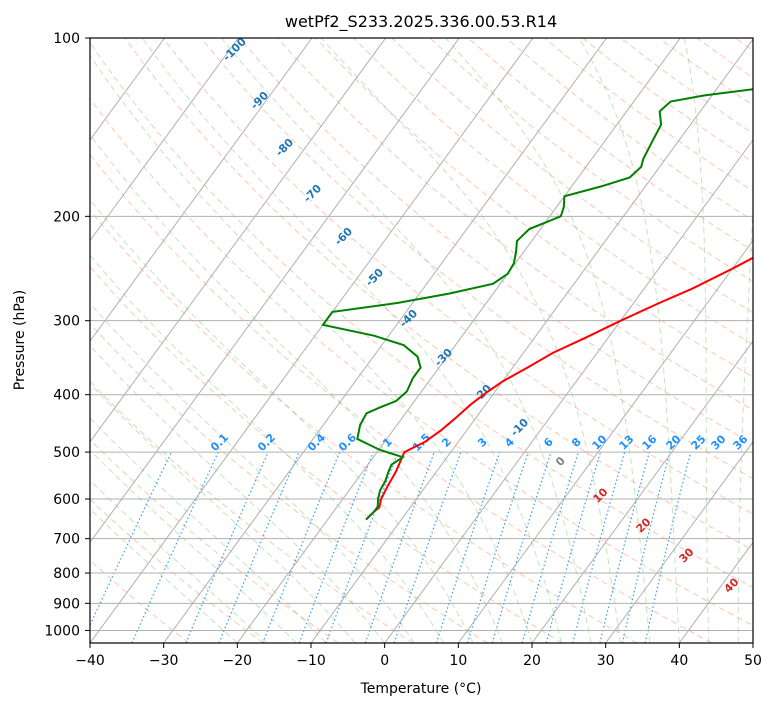 This screenshot has height=708, width=775. Describe the element at coordinates (421, 689) in the screenshot. I see `x-axis-label: Temperature (°C)` at that location.